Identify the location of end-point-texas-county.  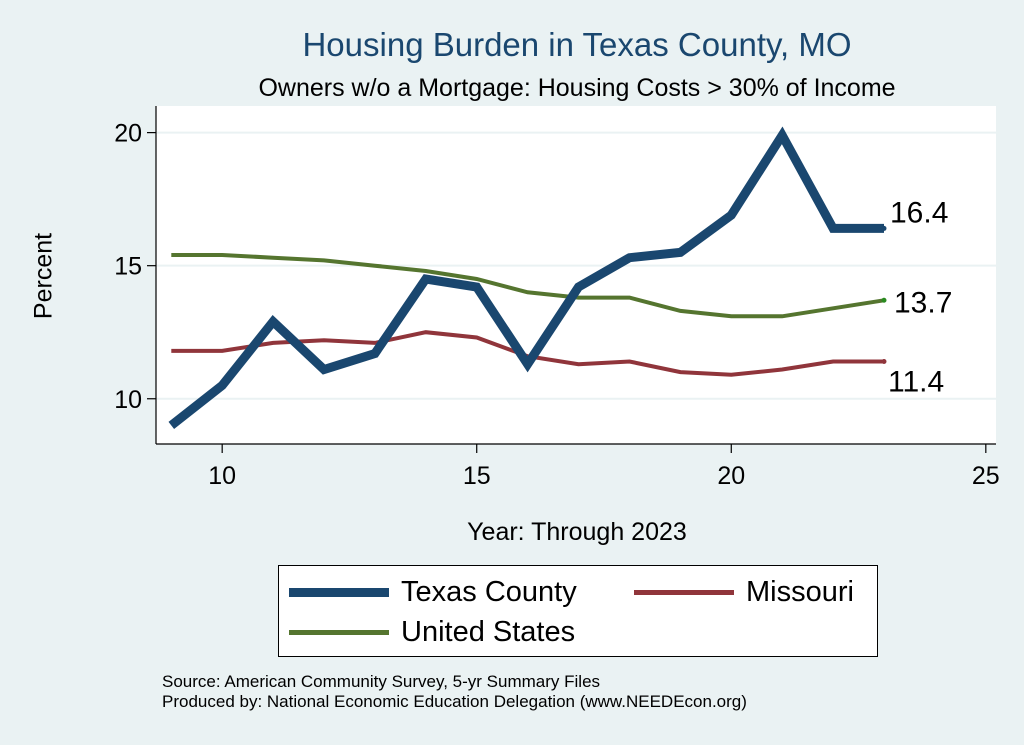
(884, 228).